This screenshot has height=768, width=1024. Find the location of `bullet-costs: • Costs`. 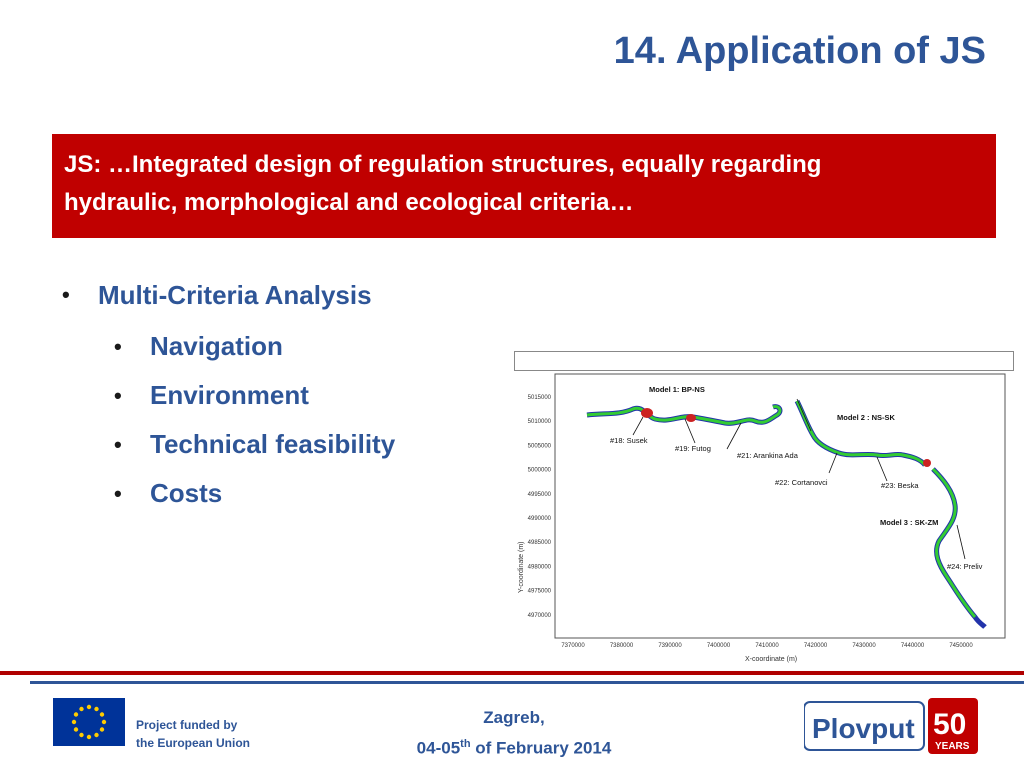

bullet-costs: • Costs is located at coordinates (228, 493).